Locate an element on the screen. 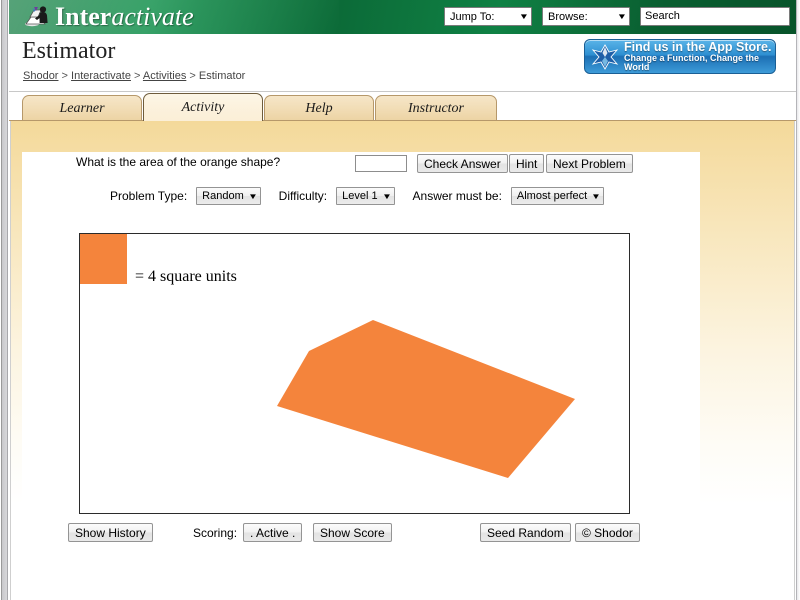  breadcrumb-item-interactivate: Interactivate is located at coordinates (101, 76).